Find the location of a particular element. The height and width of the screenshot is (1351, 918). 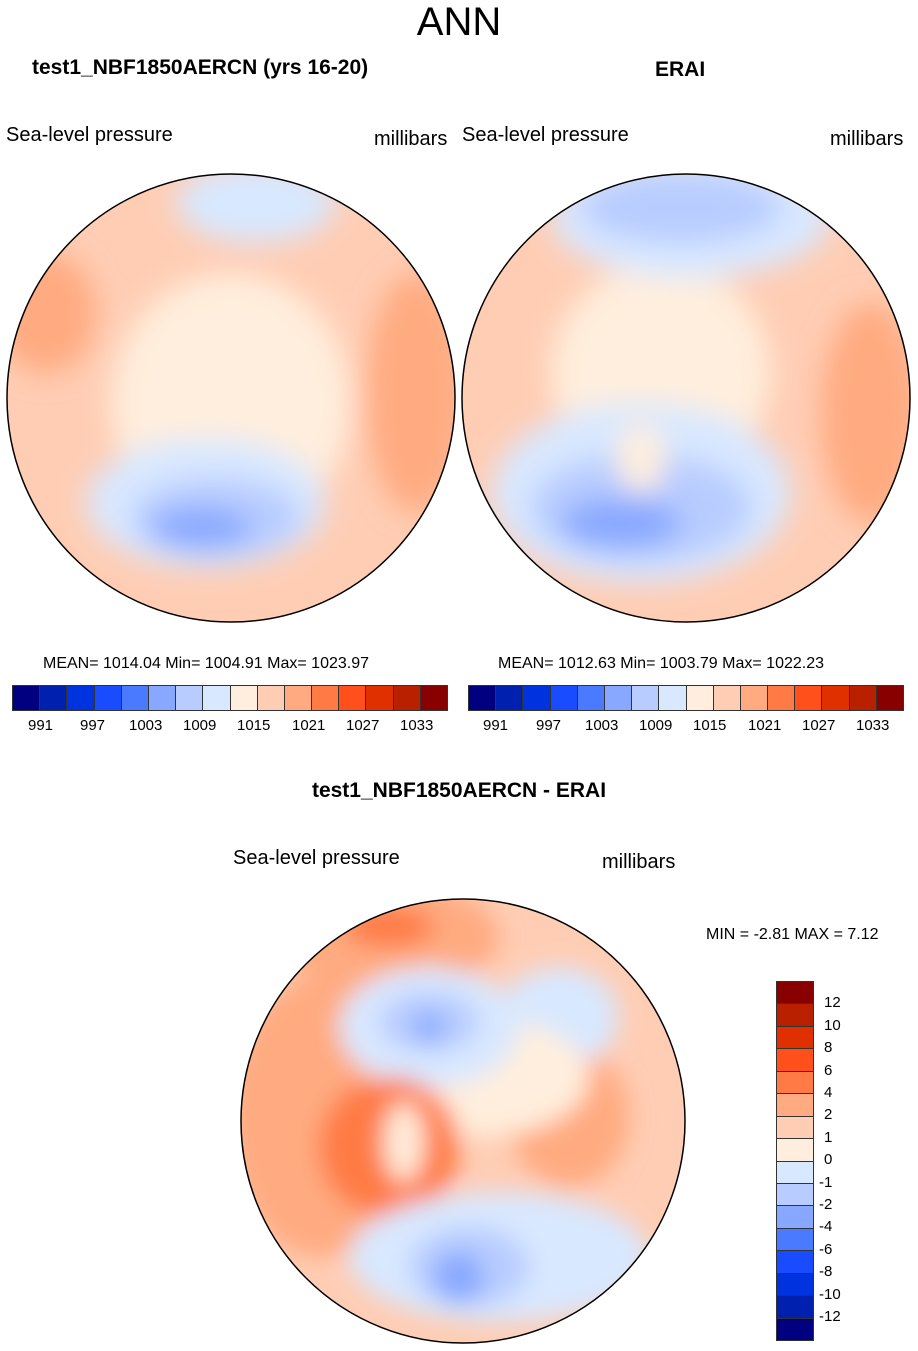

panel-1-units: millibars is located at coordinates (411, 139).